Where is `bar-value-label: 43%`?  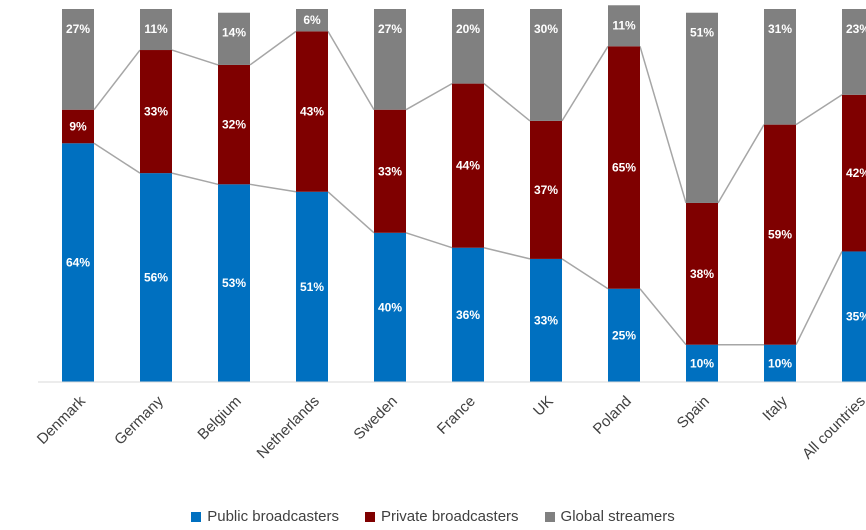 bar-value-label: 43% is located at coordinates (312, 112).